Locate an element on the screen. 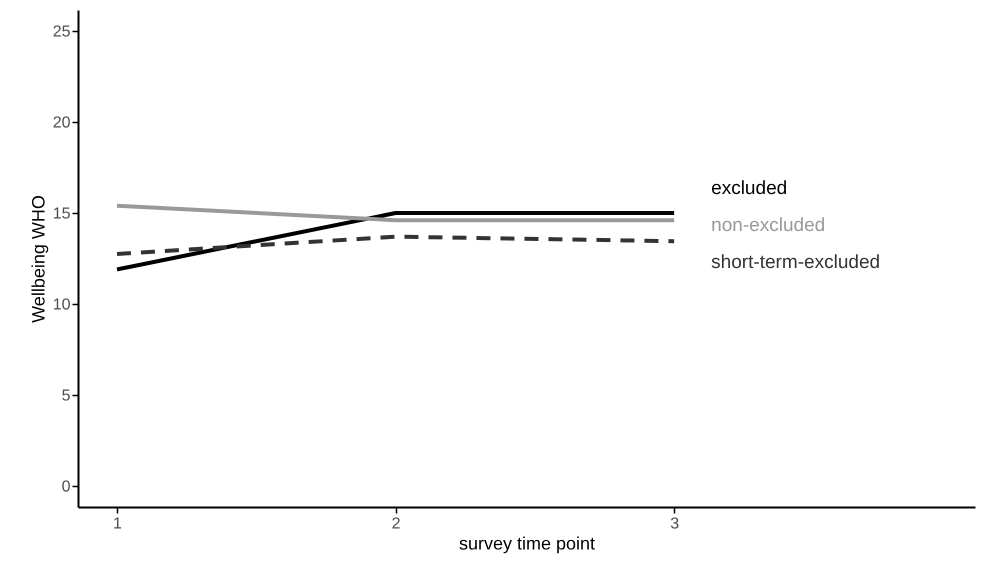 The height and width of the screenshot is (567, 989). x-tick-label: 1 is located at coordinates (117, 524).